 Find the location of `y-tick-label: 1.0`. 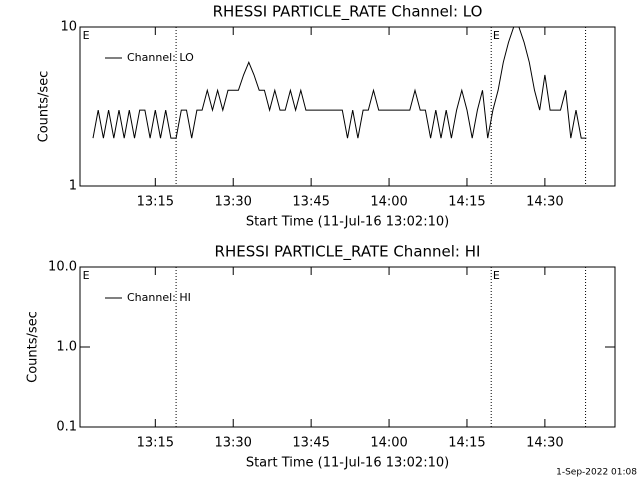

y-tick-label: 1.0 is located at coordinates (66, 347).